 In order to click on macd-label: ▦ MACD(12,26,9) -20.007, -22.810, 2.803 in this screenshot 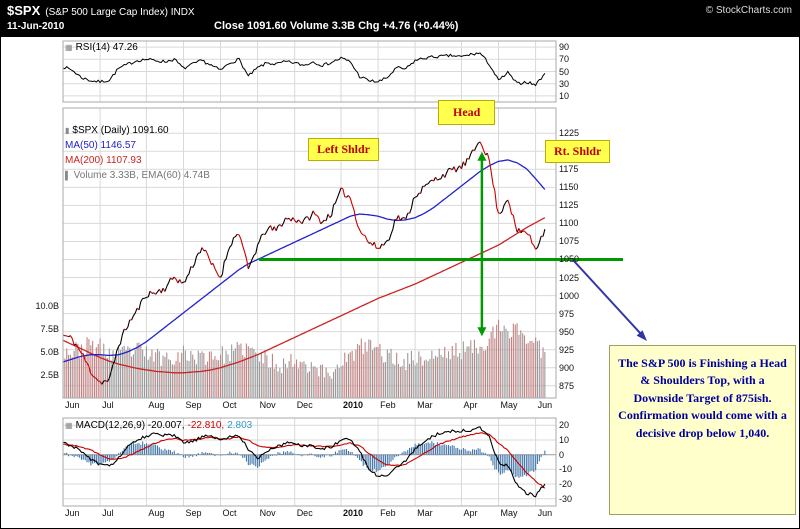, I will do `click(158, 425)`.